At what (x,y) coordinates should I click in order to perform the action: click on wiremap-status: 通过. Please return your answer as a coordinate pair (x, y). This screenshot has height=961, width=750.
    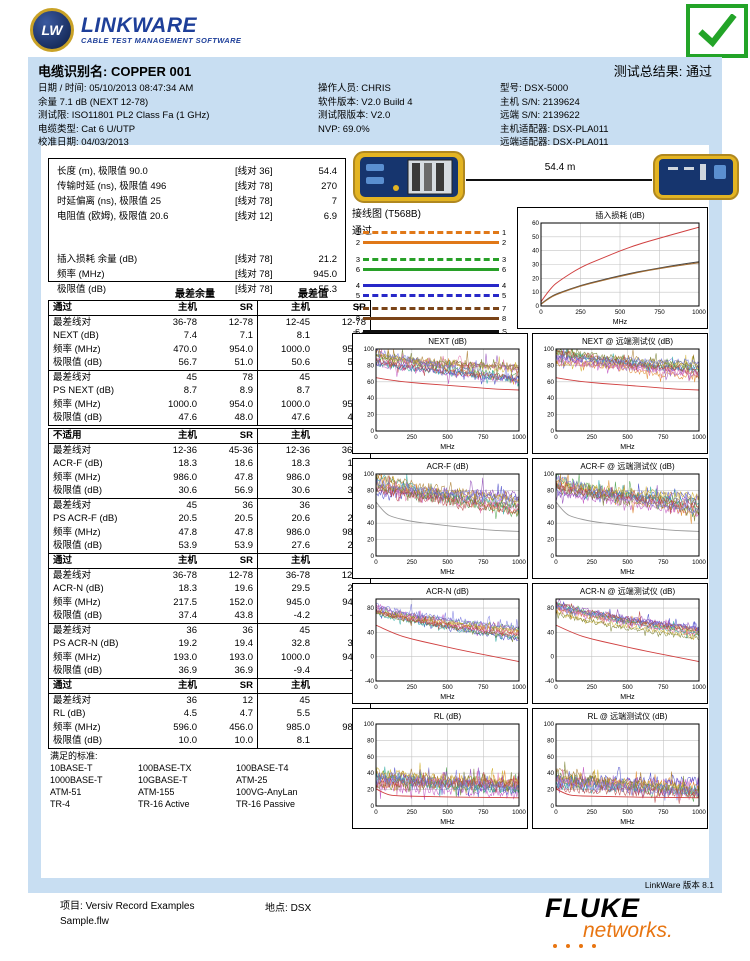
    Looking at the image, I should click on (362, 231).